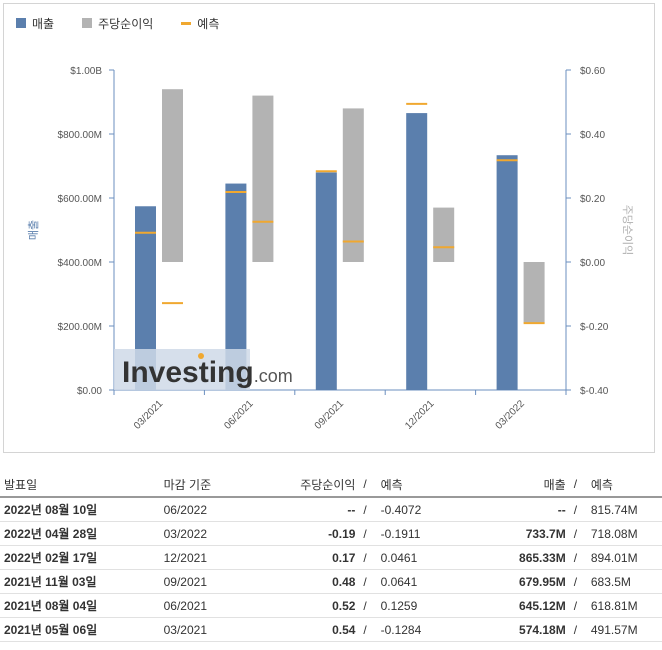  What do you see at coordinates (327, 557) in the screenshot?
I see `row-eps: 0.17` at bounding box center [327, 557].